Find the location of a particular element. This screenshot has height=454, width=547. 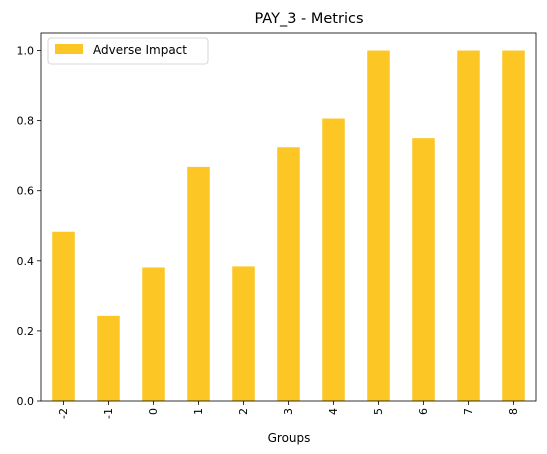

x-axis: -2 -1 0 1 2 3 4 5 6 7 8 is located at coordinates (288, 410).